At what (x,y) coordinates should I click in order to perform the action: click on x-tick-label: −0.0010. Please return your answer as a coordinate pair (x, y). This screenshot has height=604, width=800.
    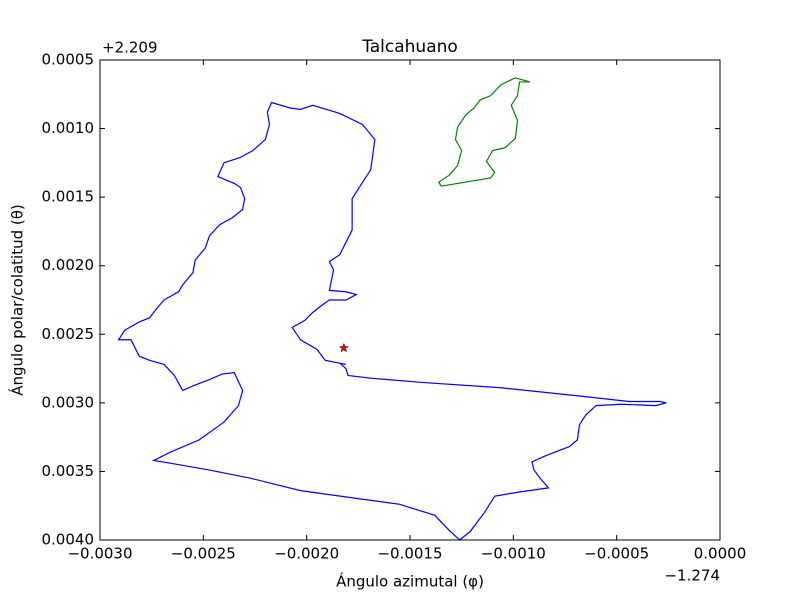
    Looking at the image, I should click on (513, 554).